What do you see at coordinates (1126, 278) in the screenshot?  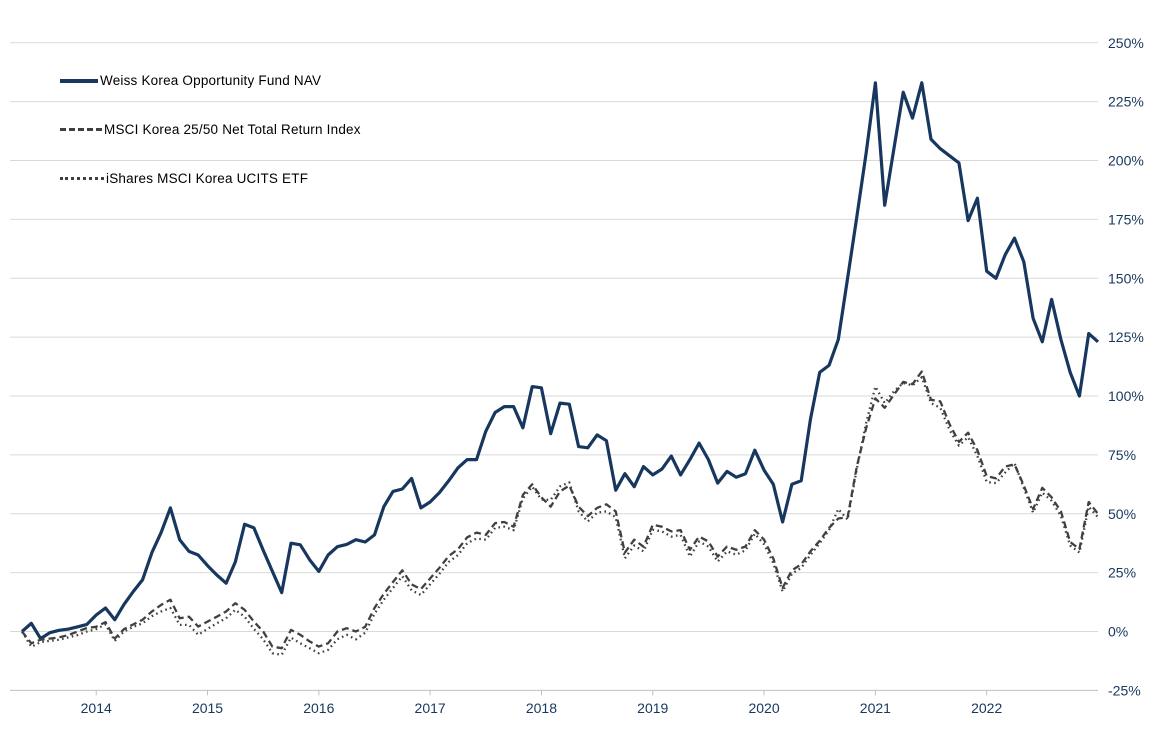 I see `y-axis-label-150%: 150%` at bounding box center [1126, 278].